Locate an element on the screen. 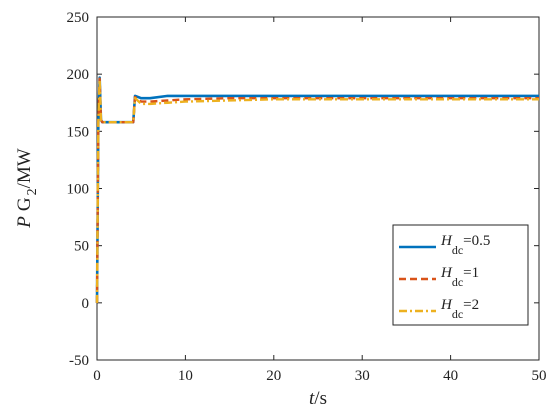 The width and height of the screenshot is (550, 414). y-tick-label: 50 is located at coordinates (81, 247).